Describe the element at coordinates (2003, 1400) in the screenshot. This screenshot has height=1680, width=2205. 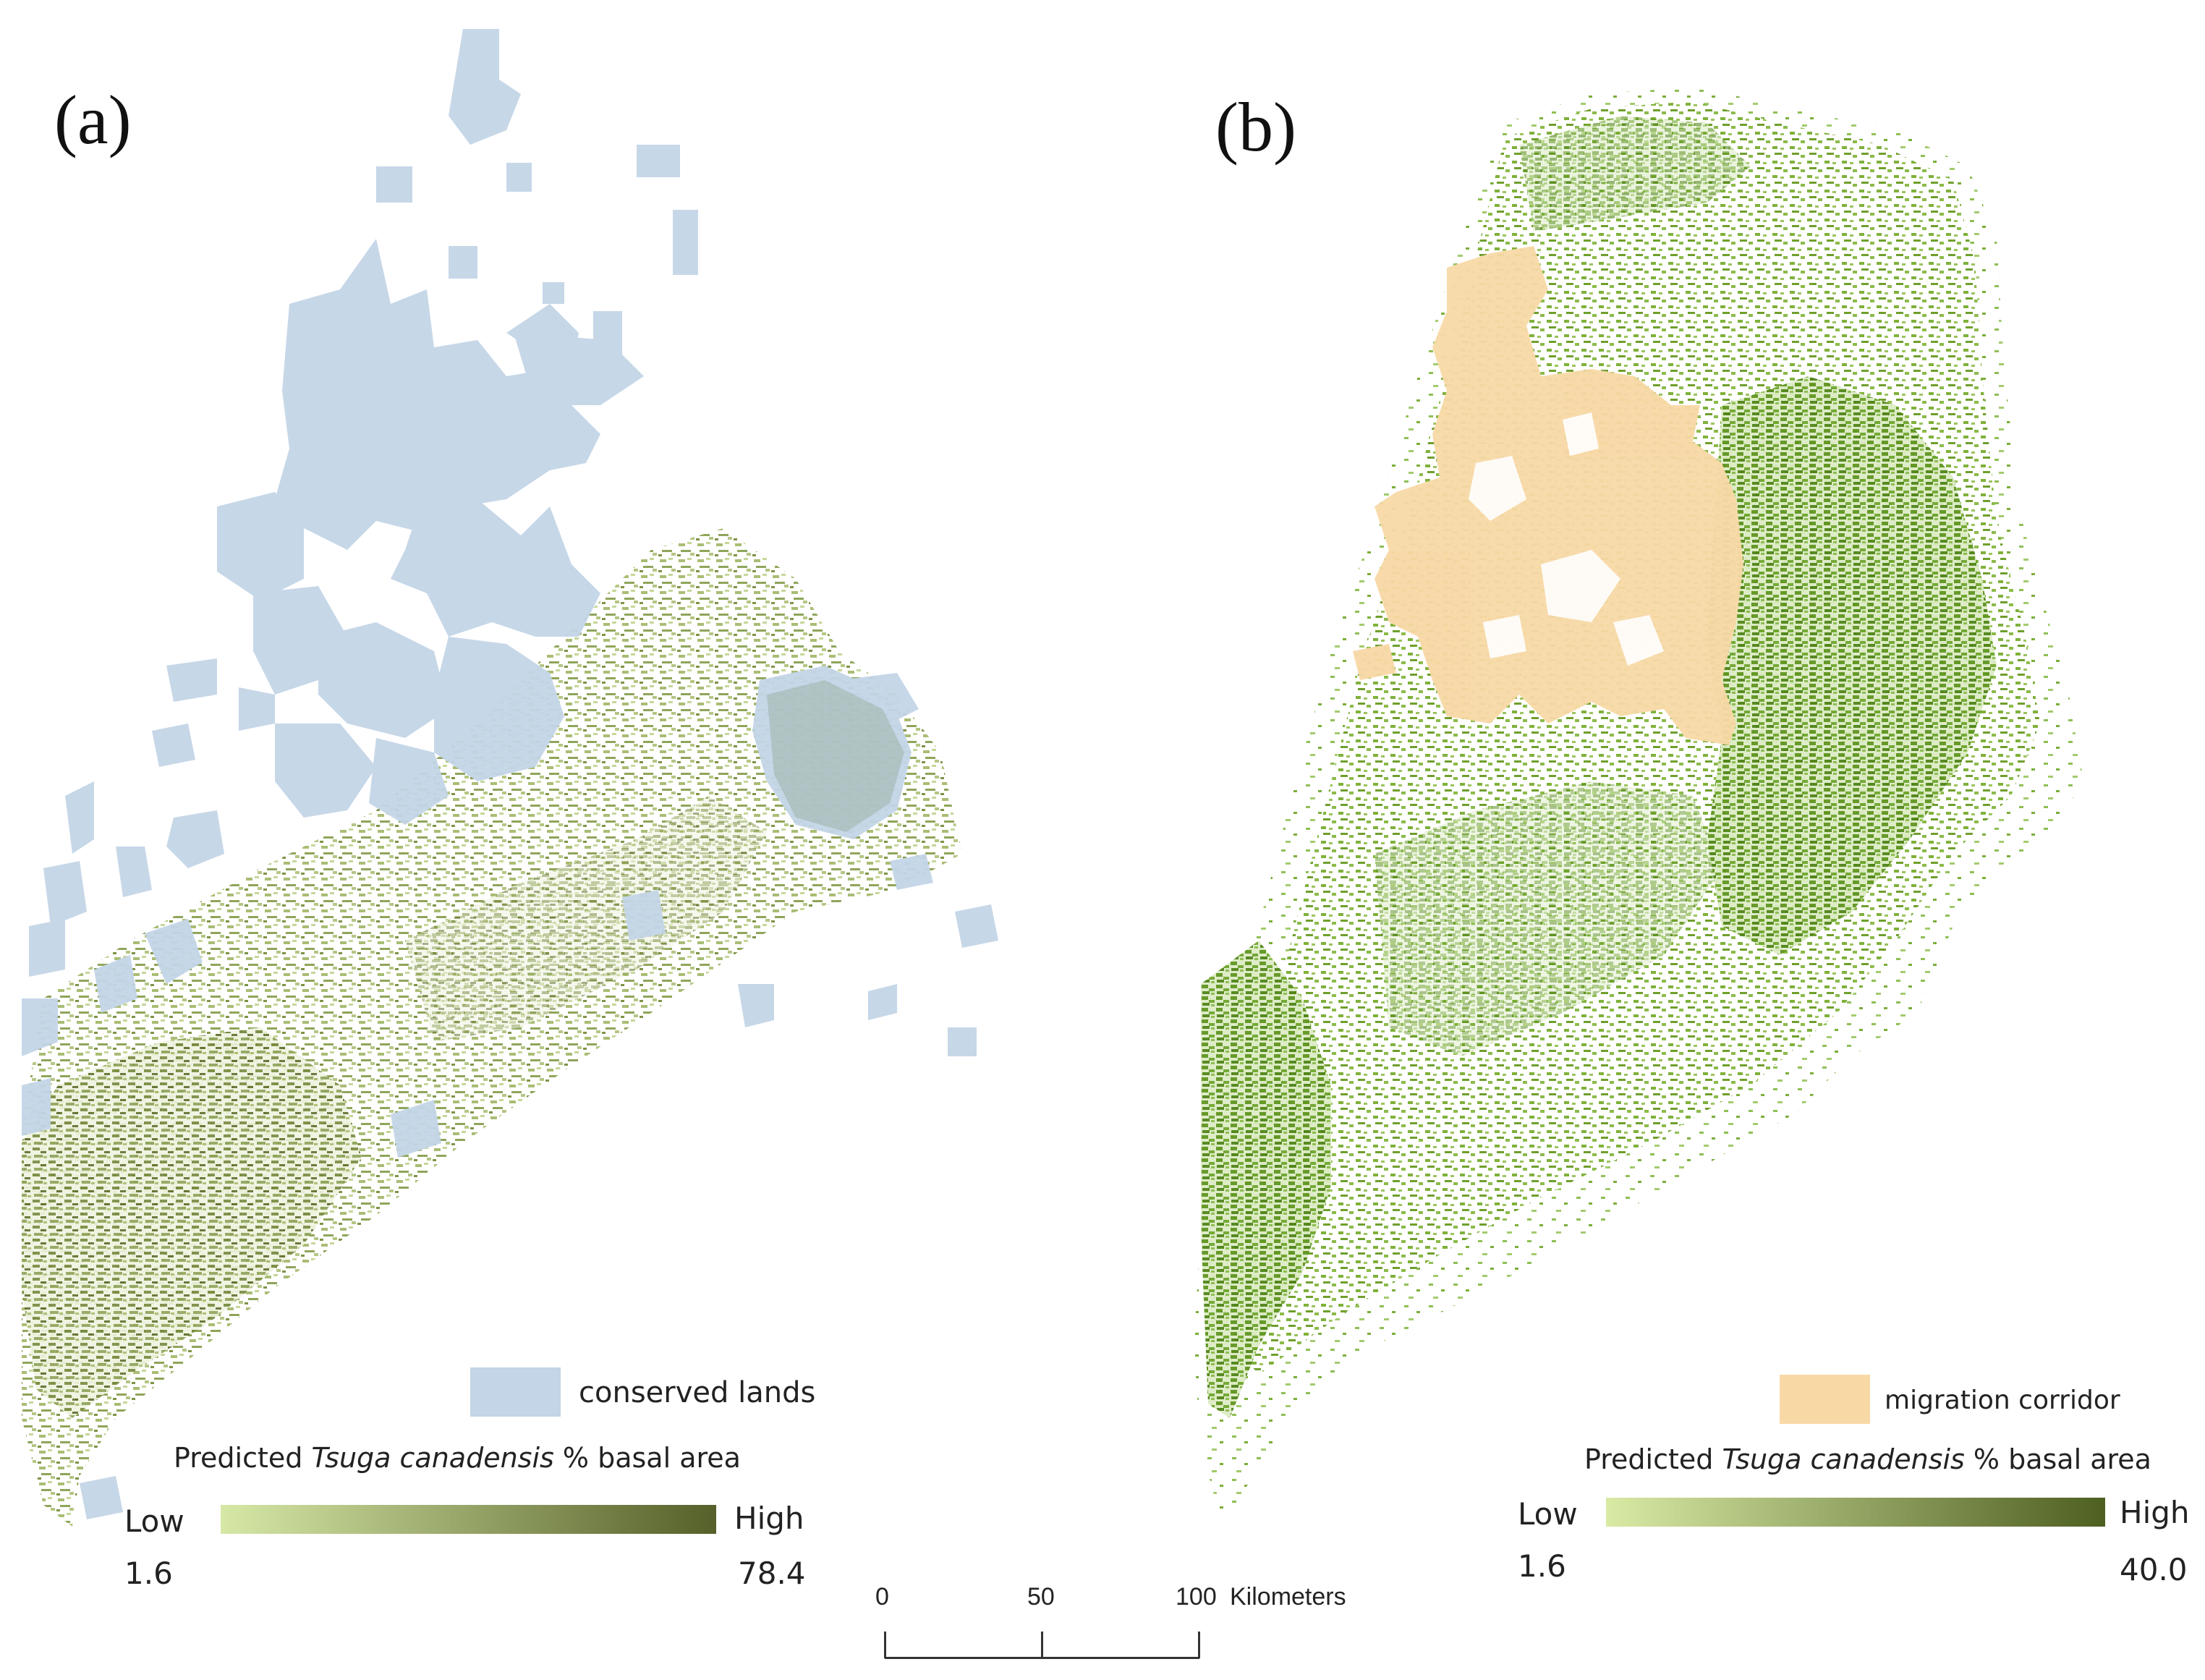
I see `migration-corridor-label: migration corridor` at that location.